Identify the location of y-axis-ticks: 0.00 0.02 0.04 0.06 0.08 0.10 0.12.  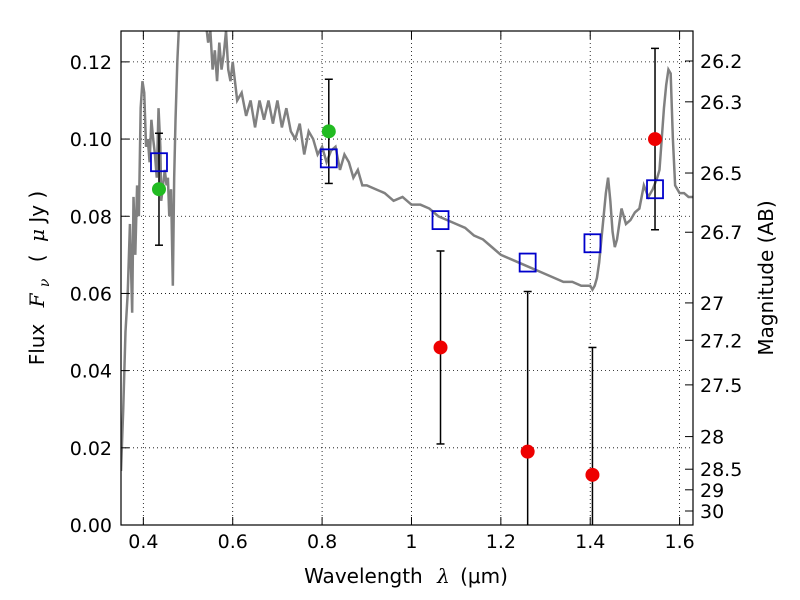
(99, 294).